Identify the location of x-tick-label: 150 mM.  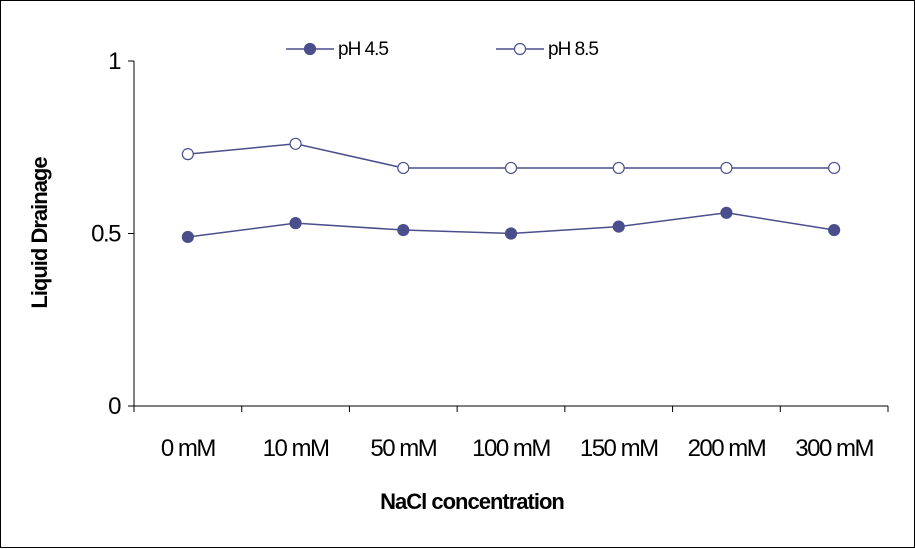
(619, 448).